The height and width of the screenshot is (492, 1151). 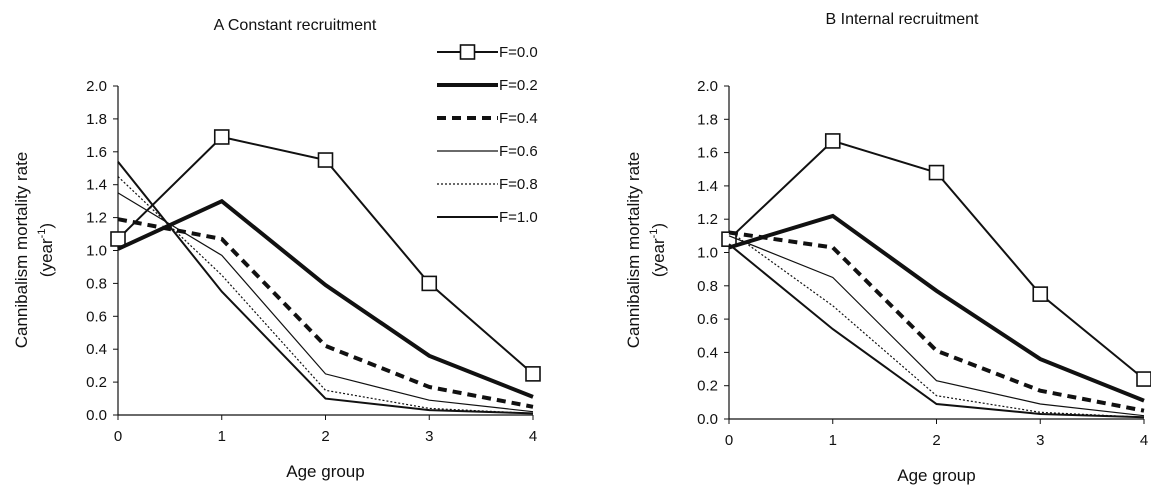 I want to click on series-line-F=0.6, so click(x=936, y=326).